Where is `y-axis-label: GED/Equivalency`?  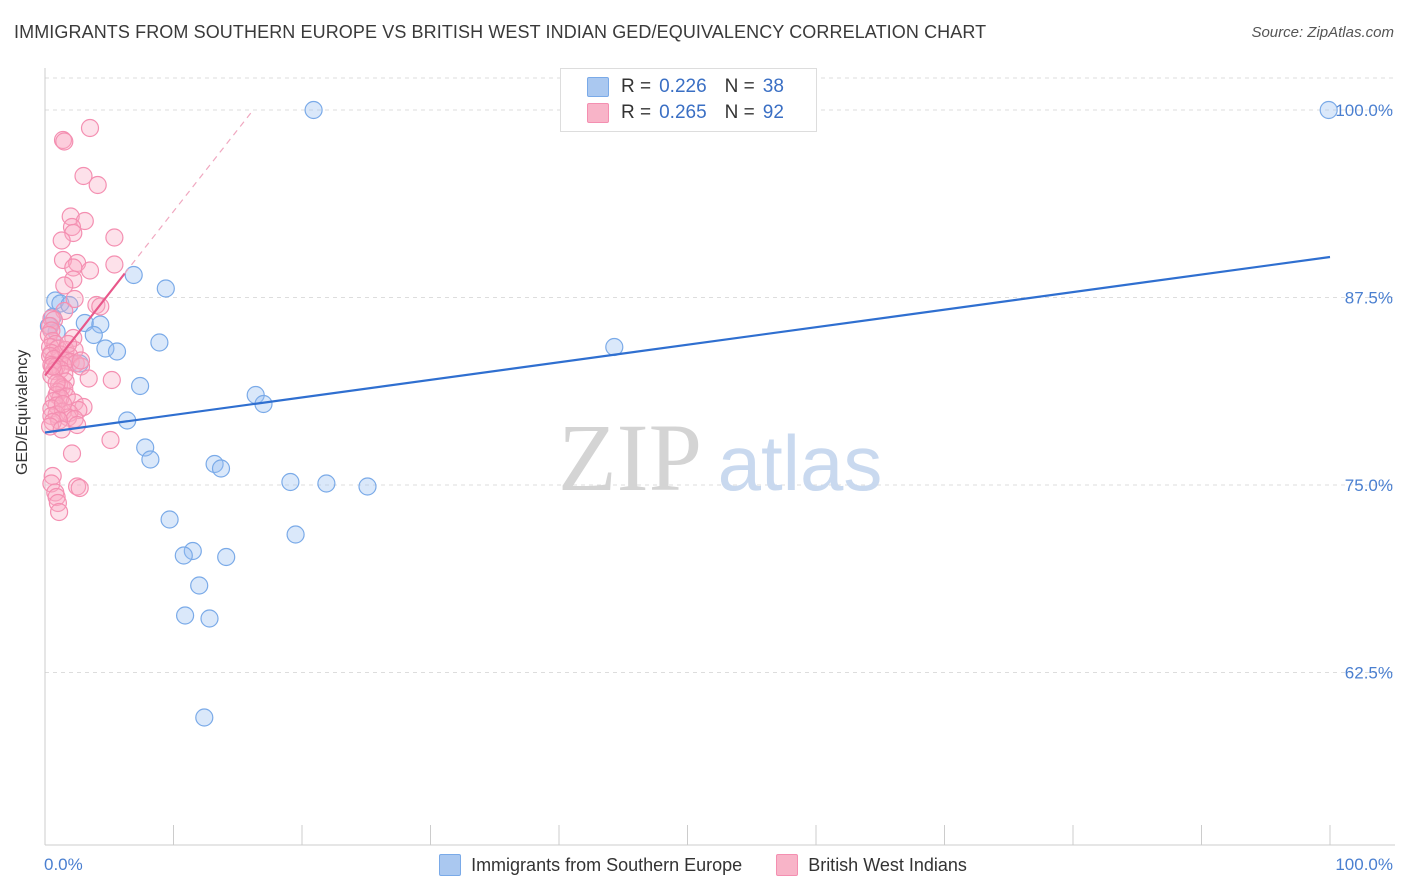
y-axis-label: GED/Equivalency is located at coordinates (22, 412).